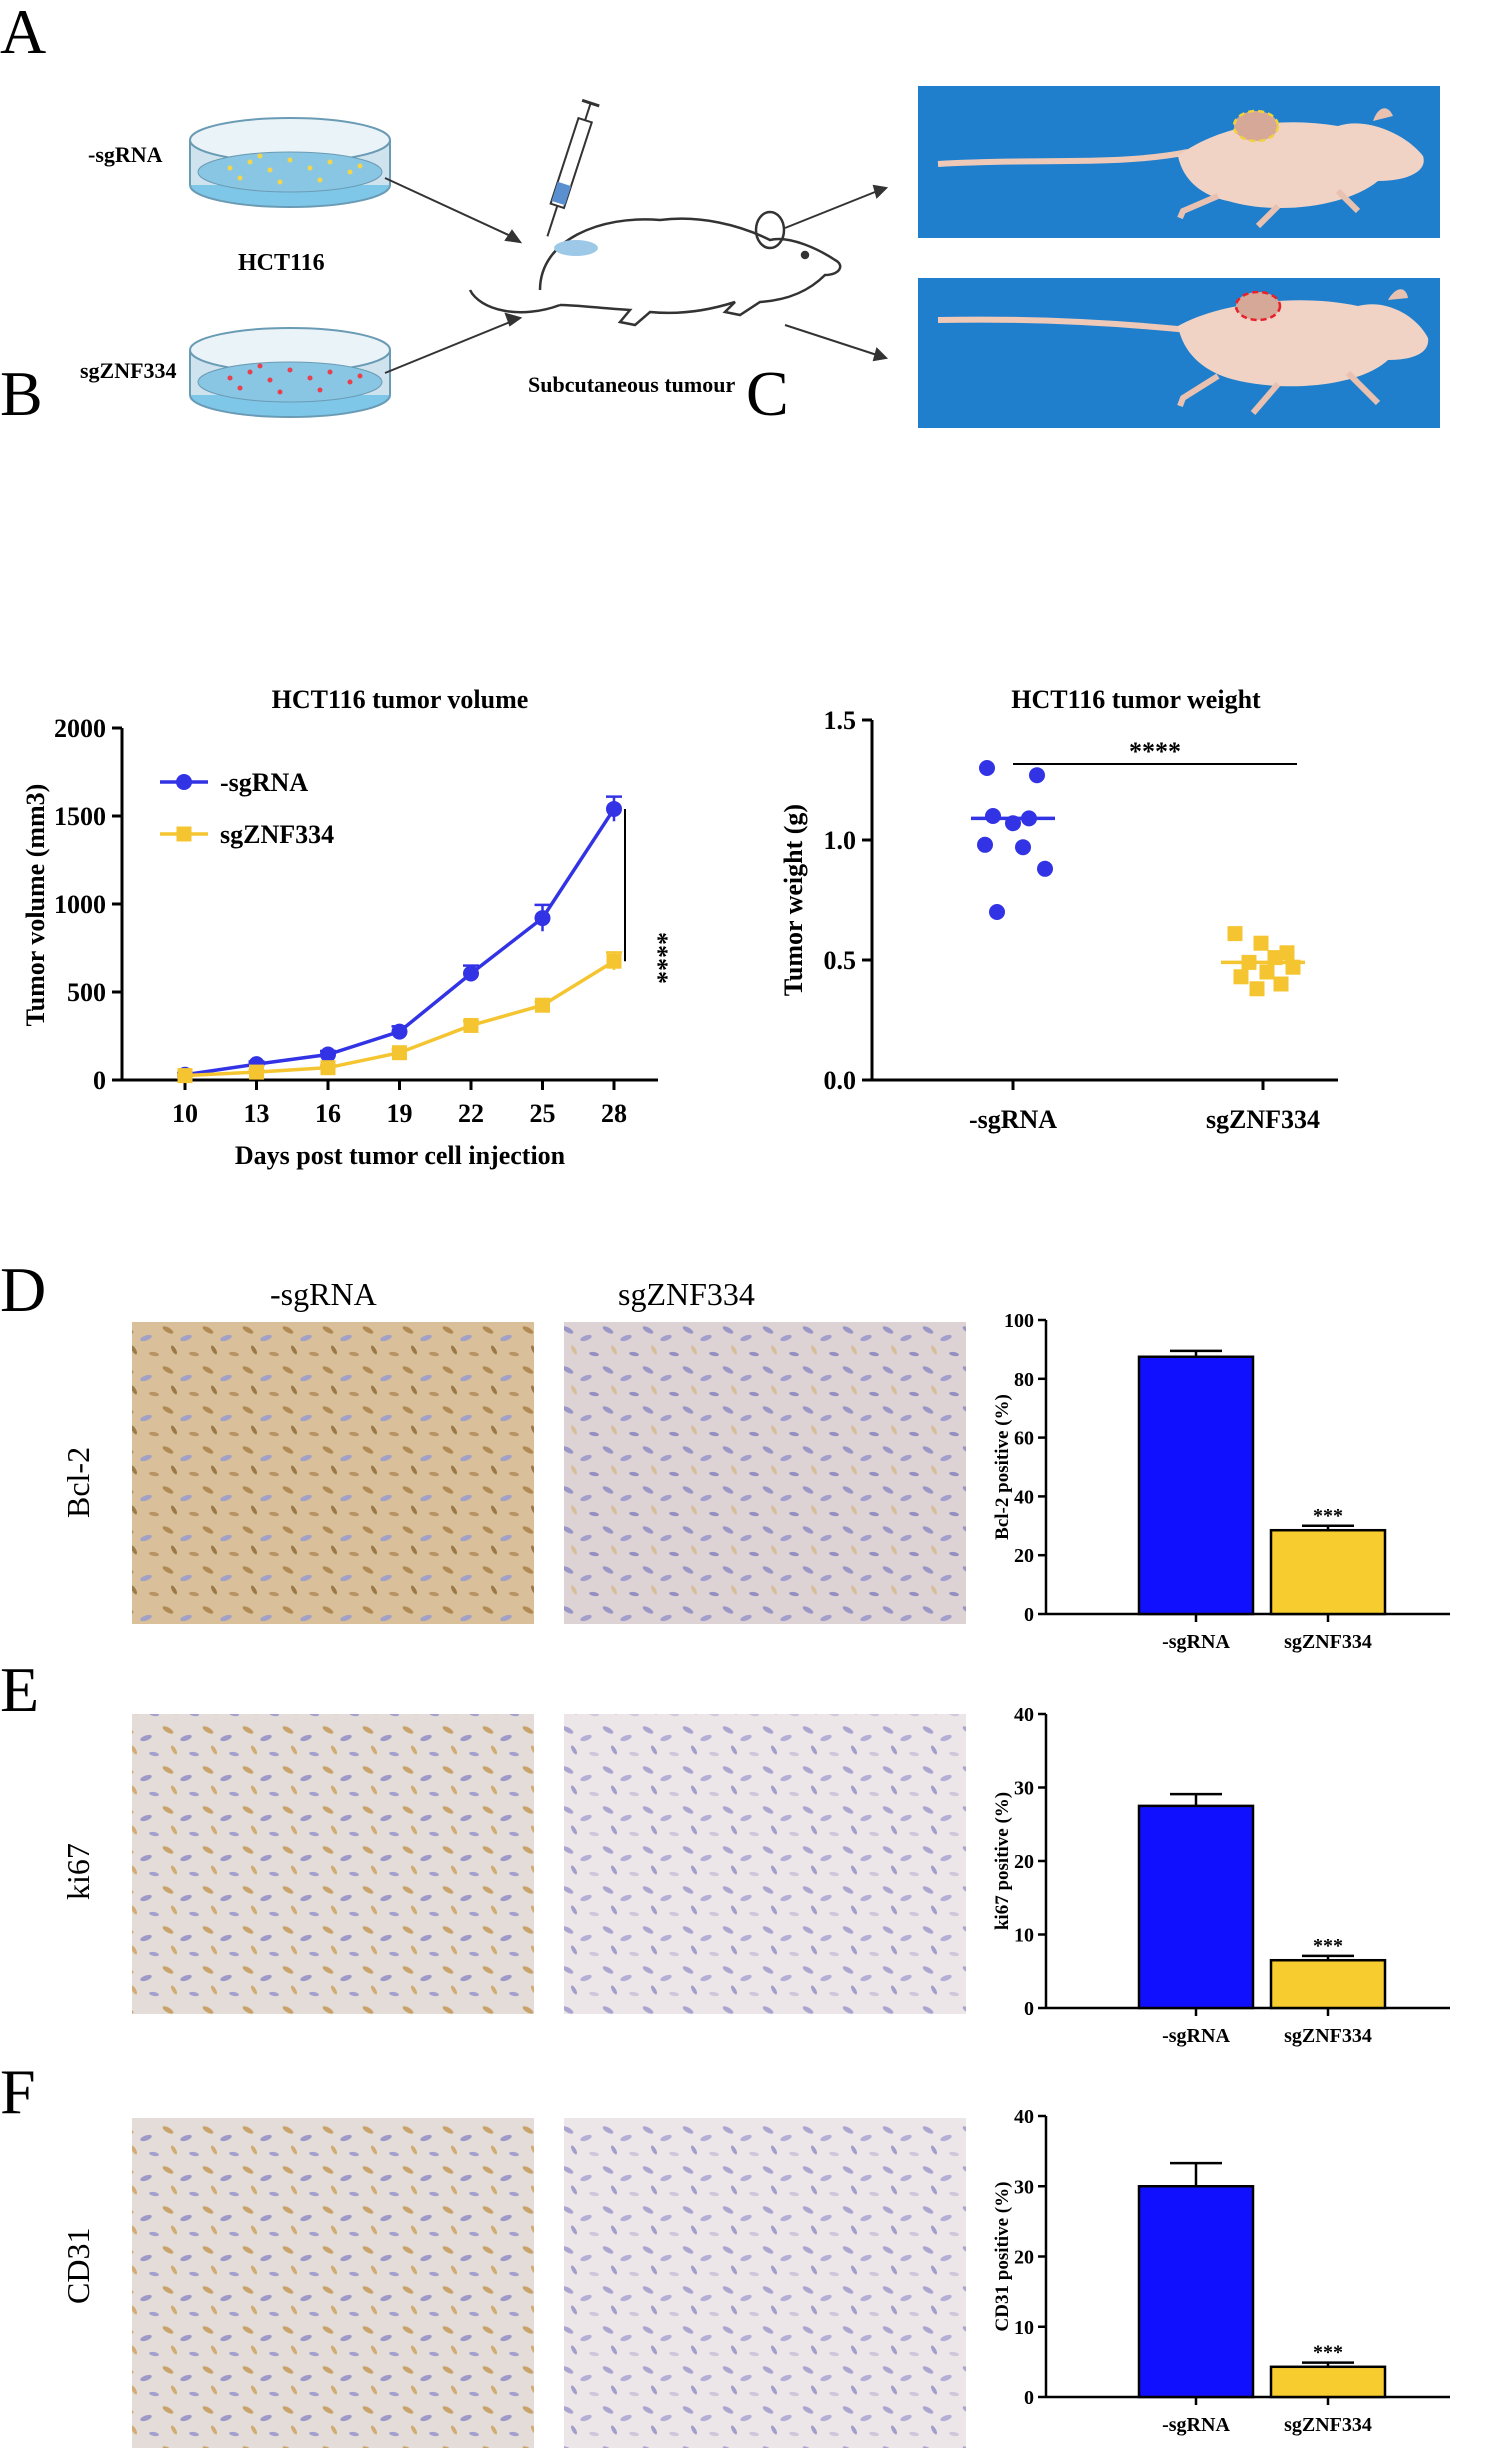 The image size is (1497, 2453). I want to click on column-header-control: -sgRNA, so click(323, 1294).